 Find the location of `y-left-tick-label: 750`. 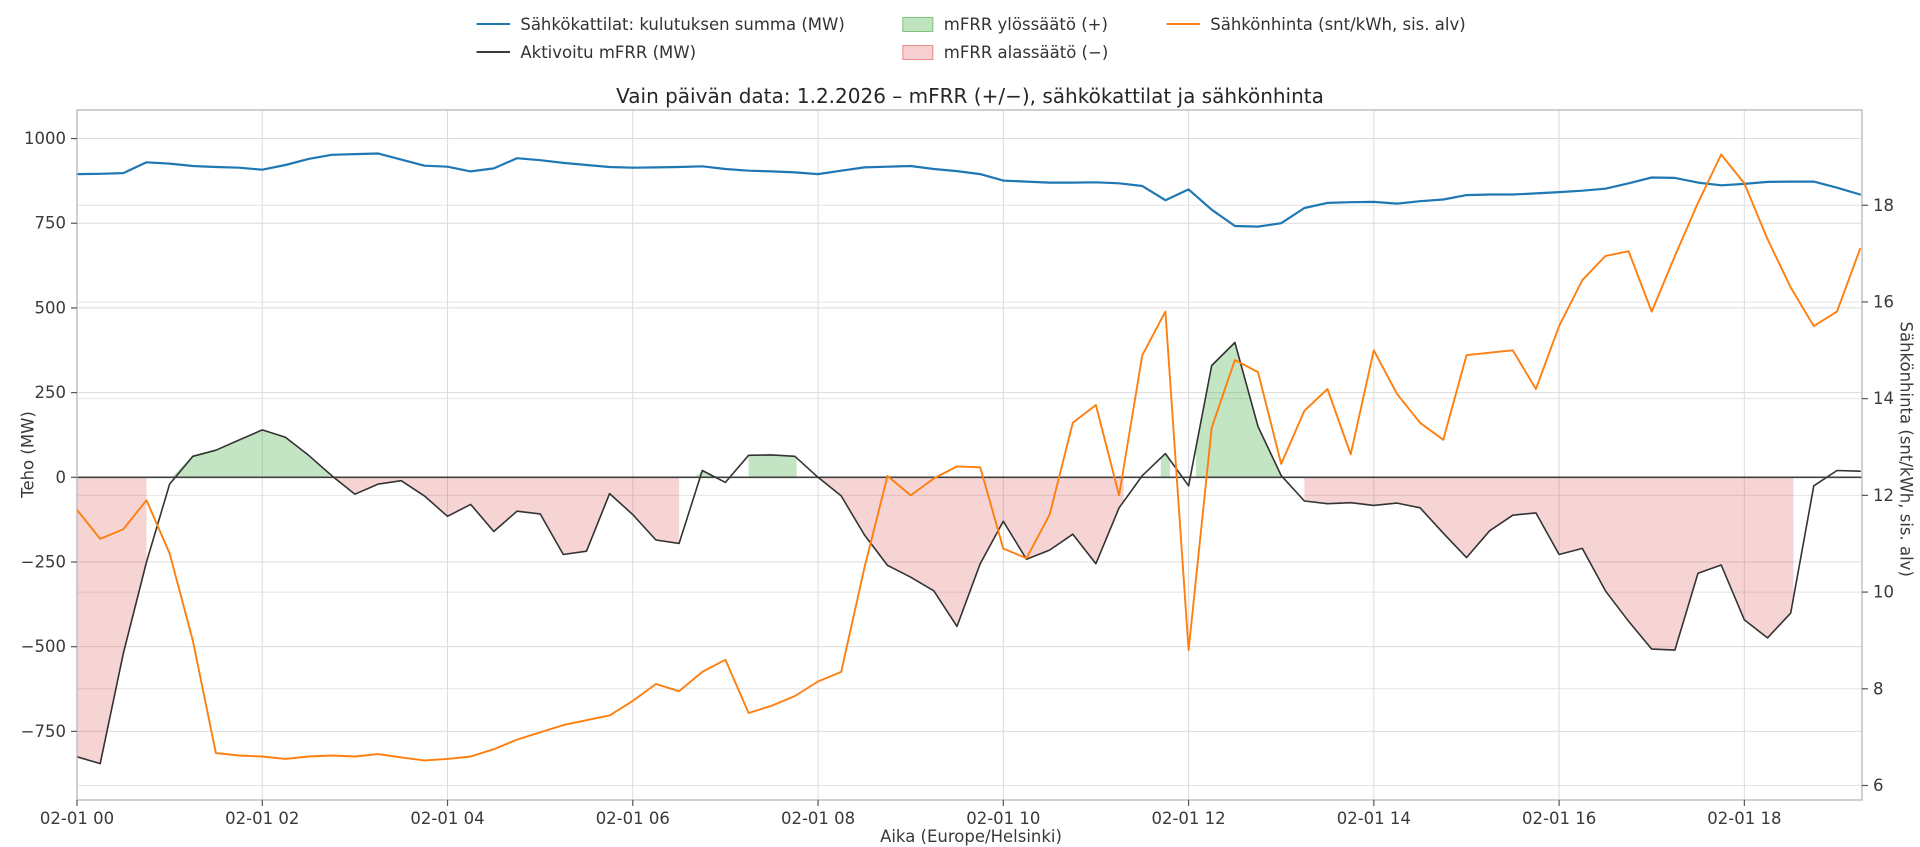

y-left-tick-label: 750 is located at coordinates (51, 223).